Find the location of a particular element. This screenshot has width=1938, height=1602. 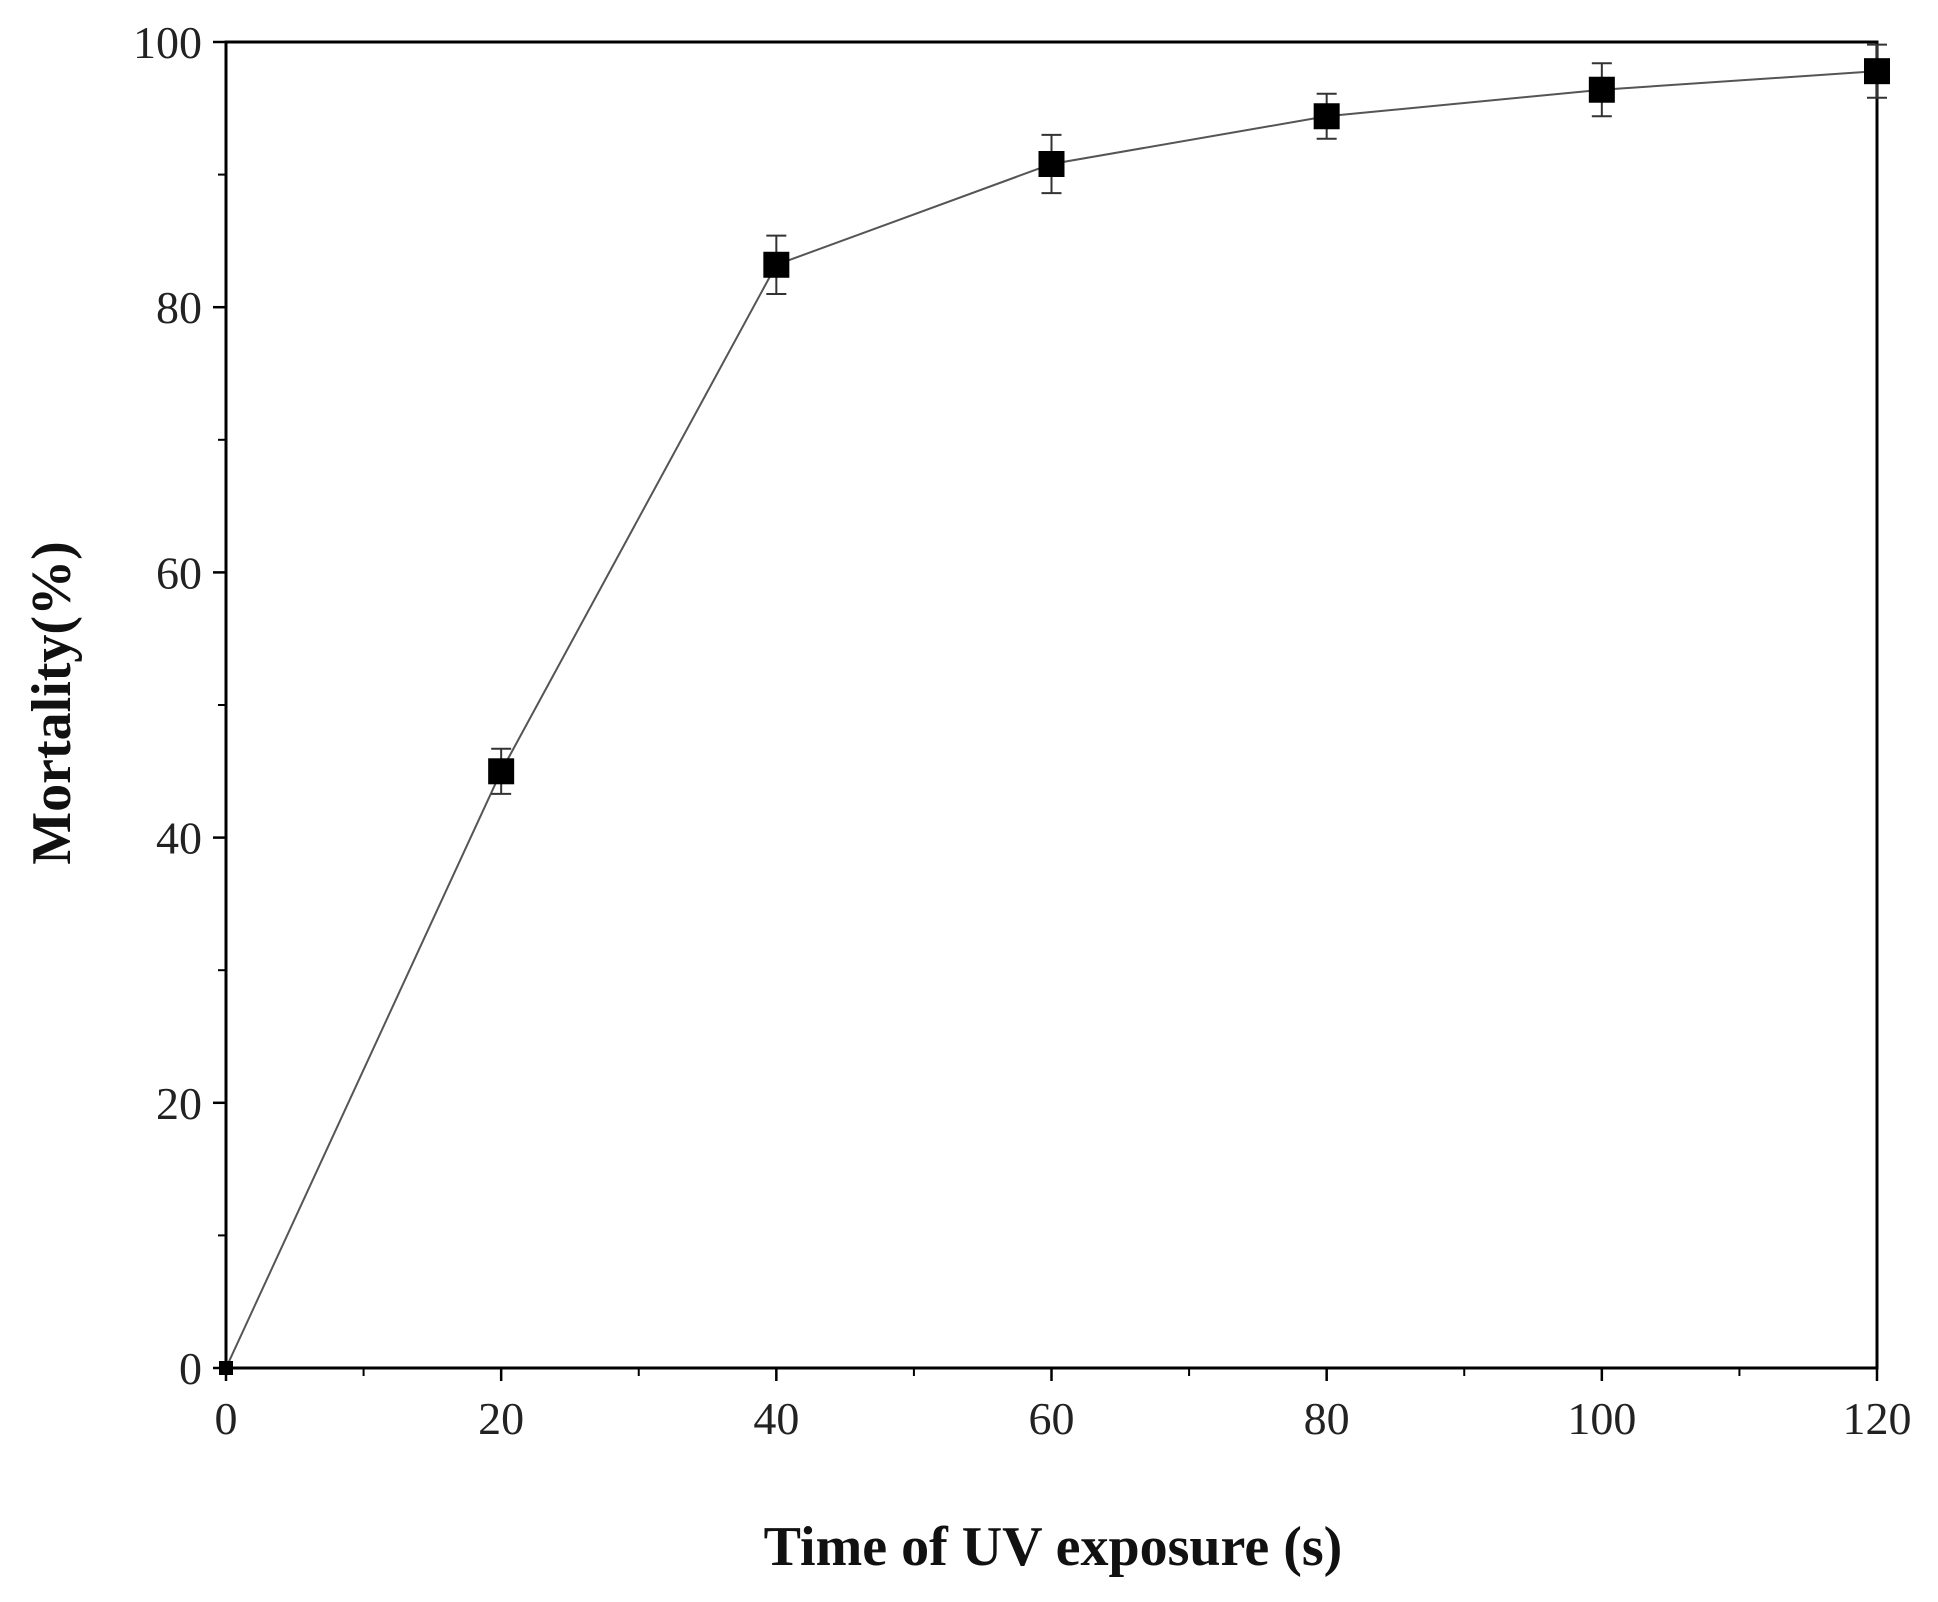

x-tick-label: 60 is located at coordinates (1052, 1418).